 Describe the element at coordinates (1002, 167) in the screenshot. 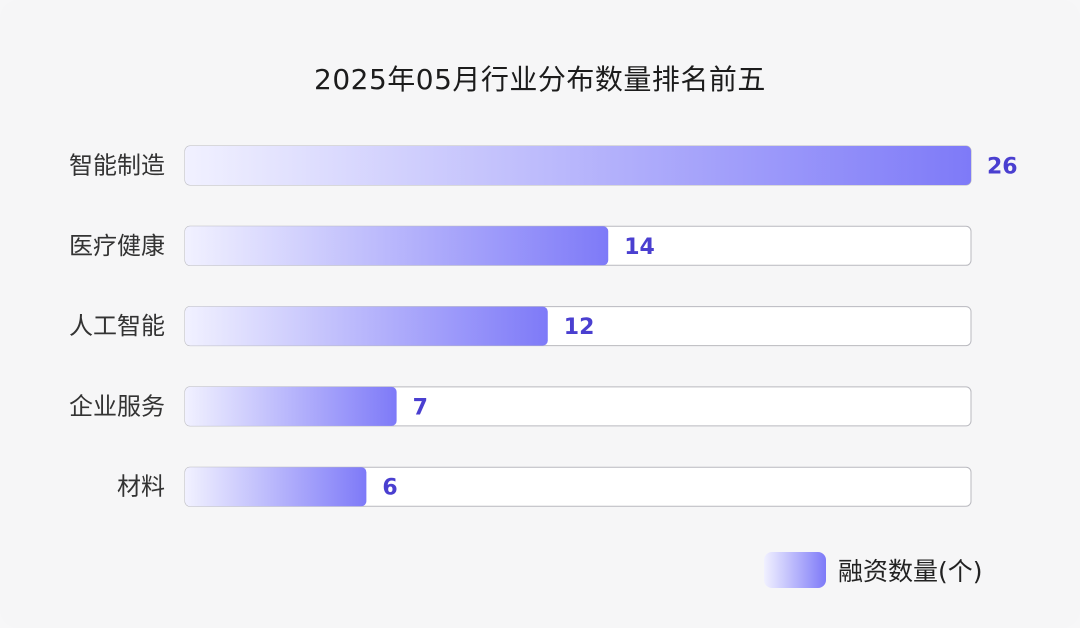

I see `value-label: 26` at that location.